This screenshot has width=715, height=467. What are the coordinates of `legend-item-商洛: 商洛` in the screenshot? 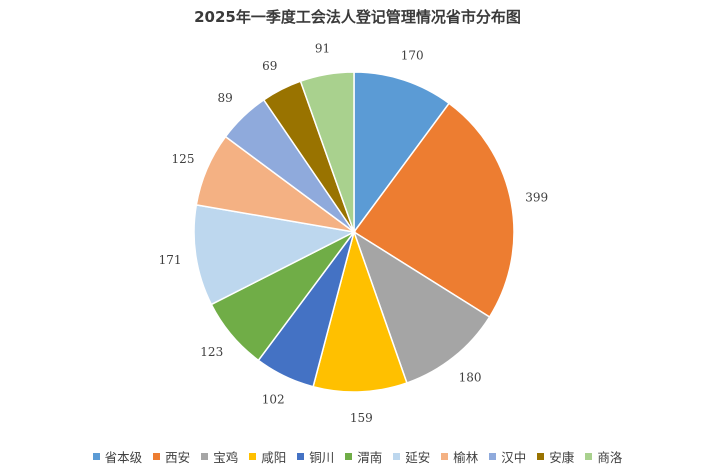 It's located at (603, 456).